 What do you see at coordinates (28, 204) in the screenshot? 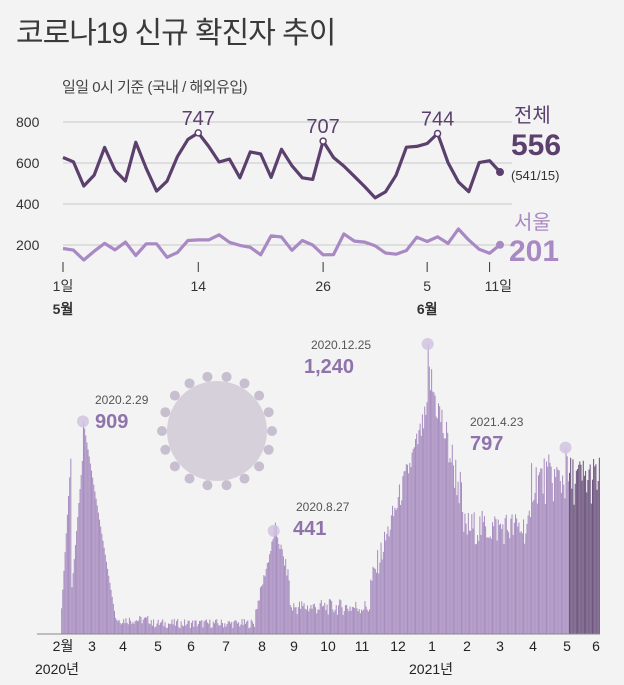
I see `y-tick-label: 400` at bounding box center [28, 204].